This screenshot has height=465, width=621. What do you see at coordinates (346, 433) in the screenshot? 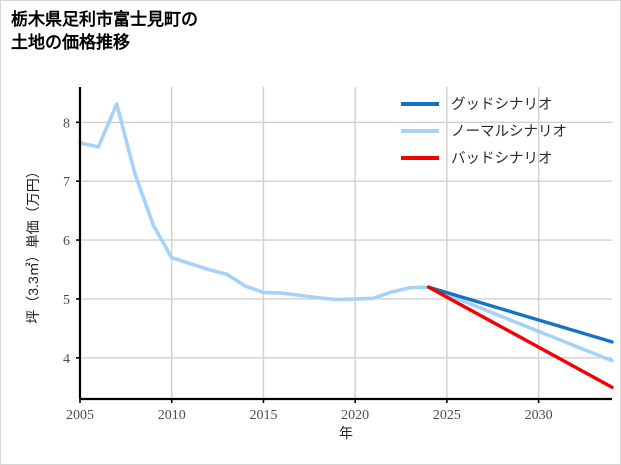
I see `x-axis-title: 年` at bounding box center [346, 433].